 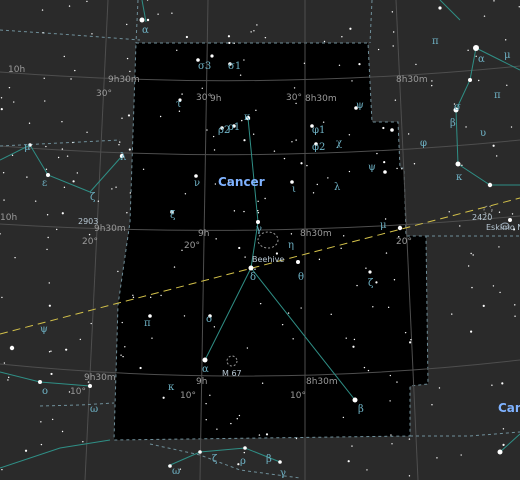 I want to click on dec-label: 10°, so click(x=78, y=392).